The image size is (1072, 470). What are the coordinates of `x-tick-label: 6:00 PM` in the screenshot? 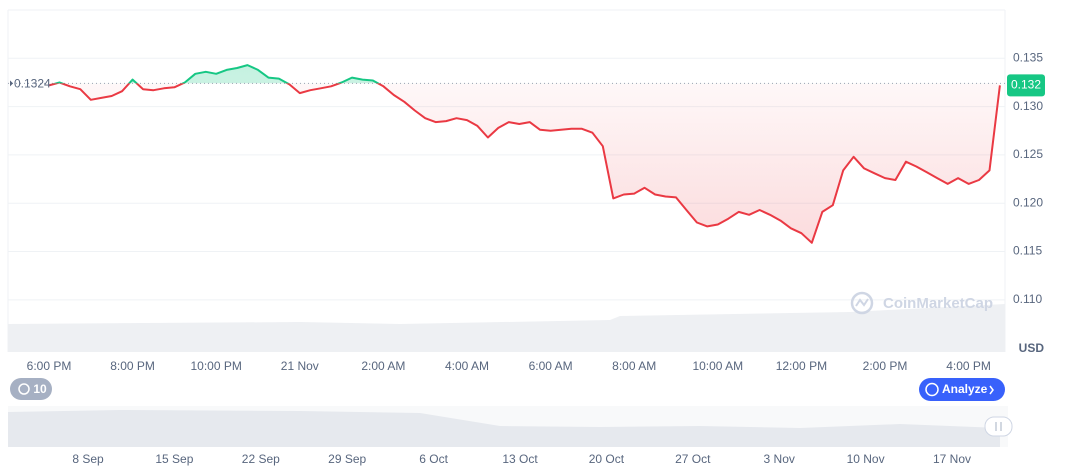 It's located at (49, 366).